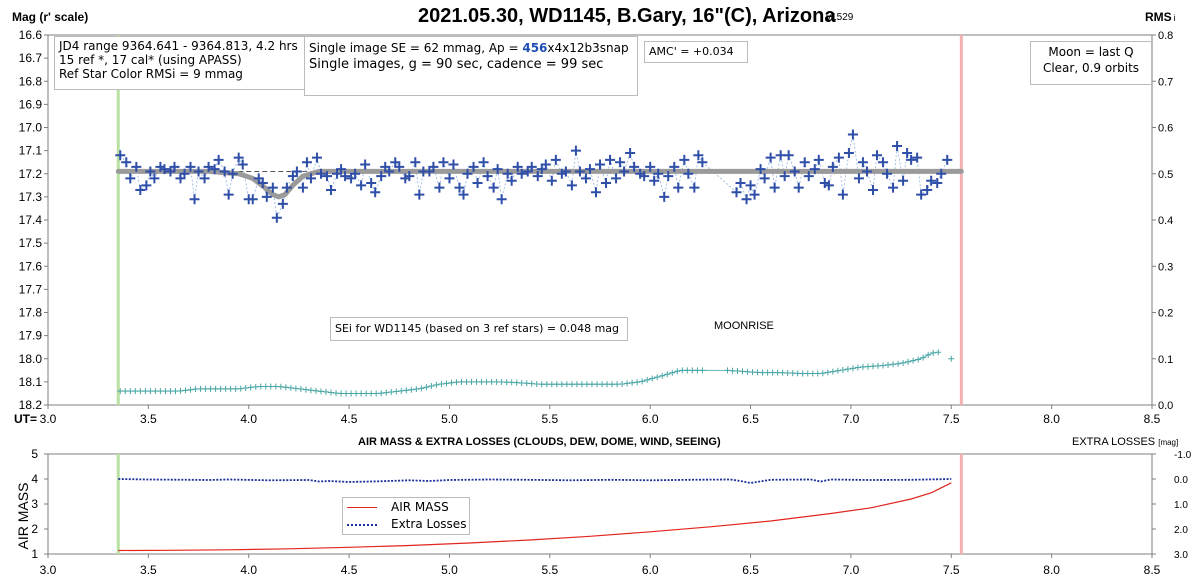  Describe the element at coordinates (407, 508) in the screenshot. I see `legend-item-air-mass: AIR MASS` at that location.